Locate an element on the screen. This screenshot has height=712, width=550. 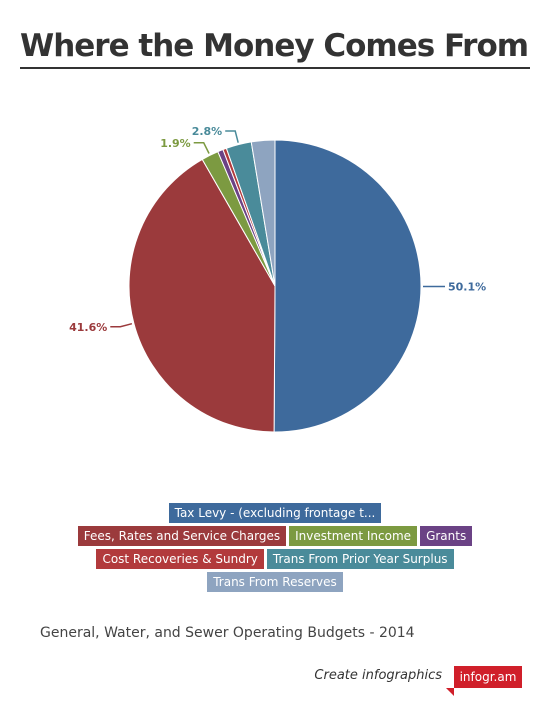
infogram-badge: infogr.am is located at coordinates (484, 681).